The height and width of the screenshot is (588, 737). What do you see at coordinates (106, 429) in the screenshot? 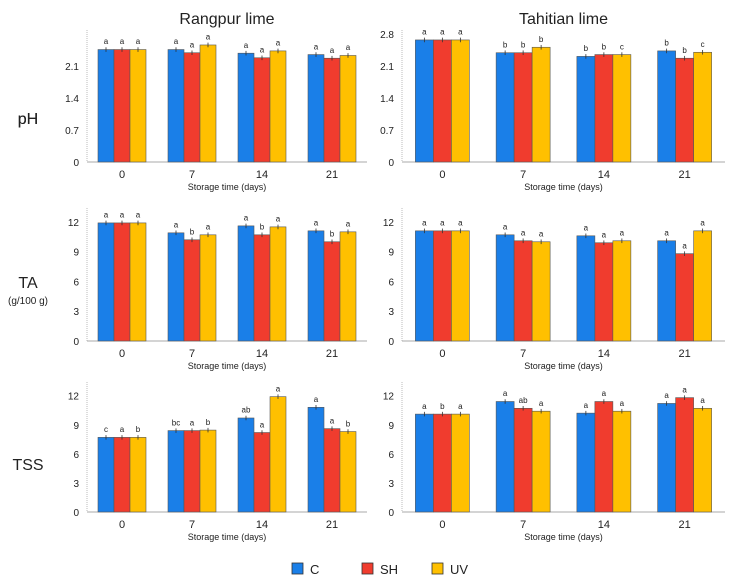
I see `significance-letter: c` at bounding box center [106, 429].